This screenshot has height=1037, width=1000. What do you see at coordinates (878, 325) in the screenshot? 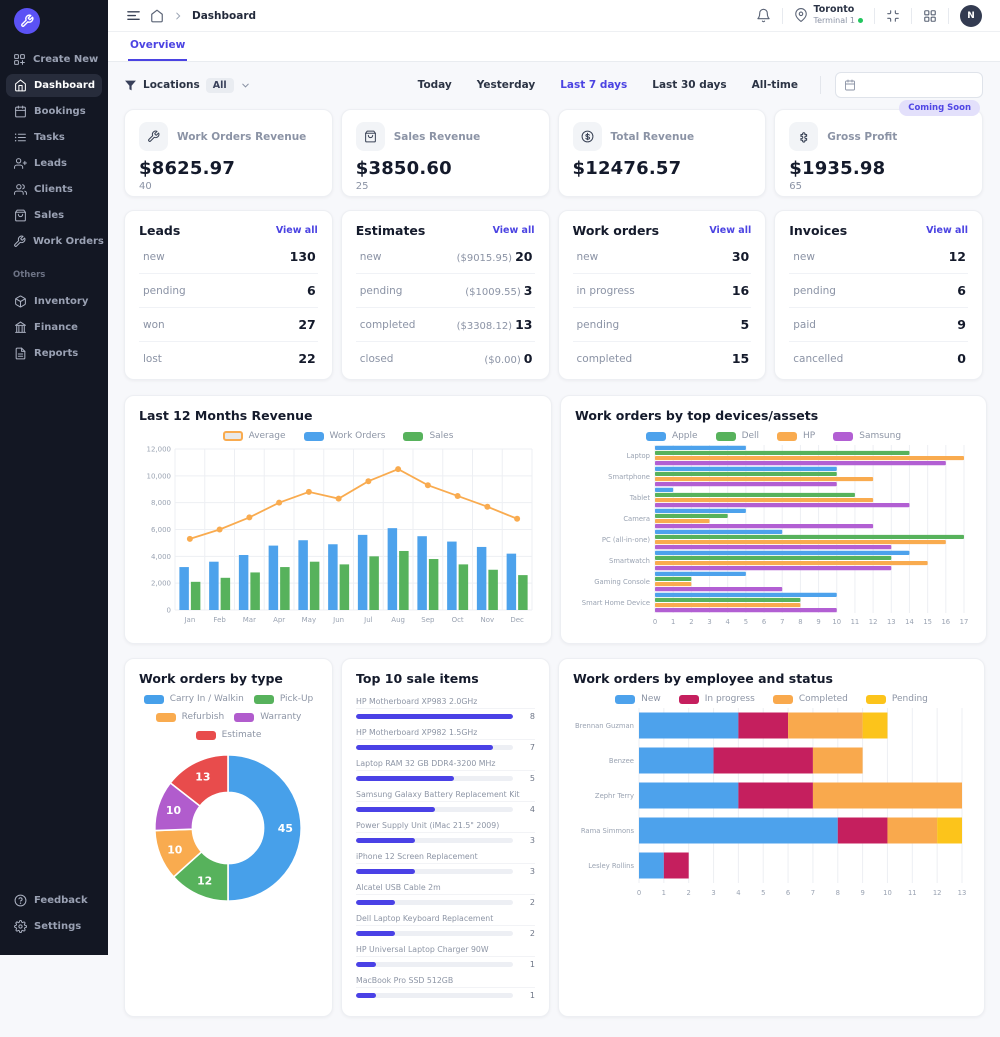
I see `summary-row-paid: paid 9` at bounding box center [878, 325].